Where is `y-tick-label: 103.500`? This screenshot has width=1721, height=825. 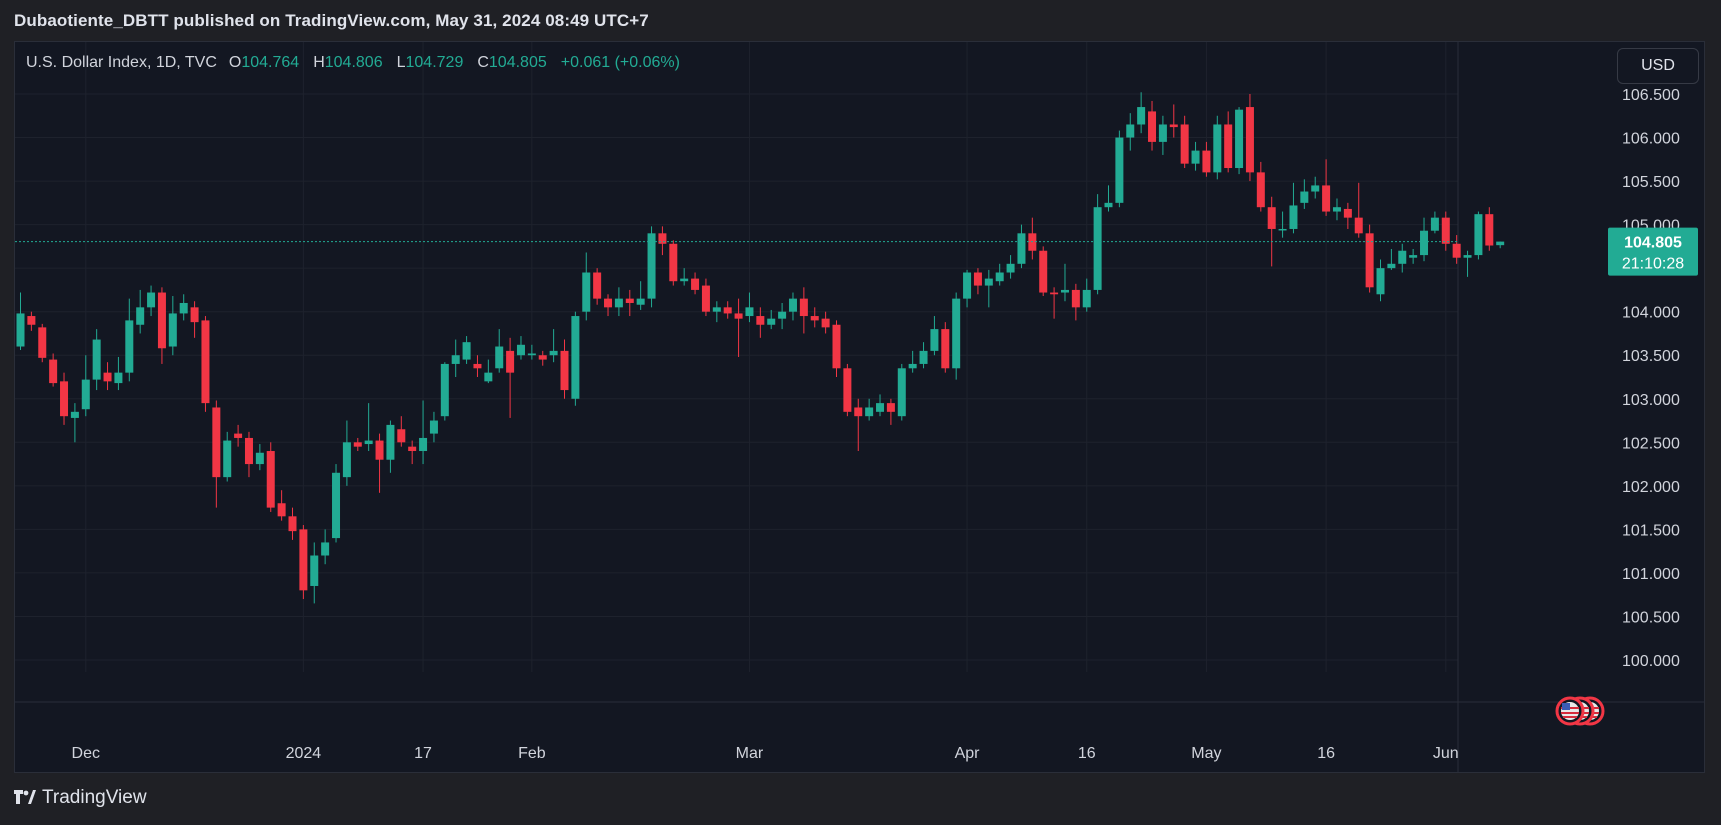 y-tick-label: 103.500 is located at coordinates (1651, 356).